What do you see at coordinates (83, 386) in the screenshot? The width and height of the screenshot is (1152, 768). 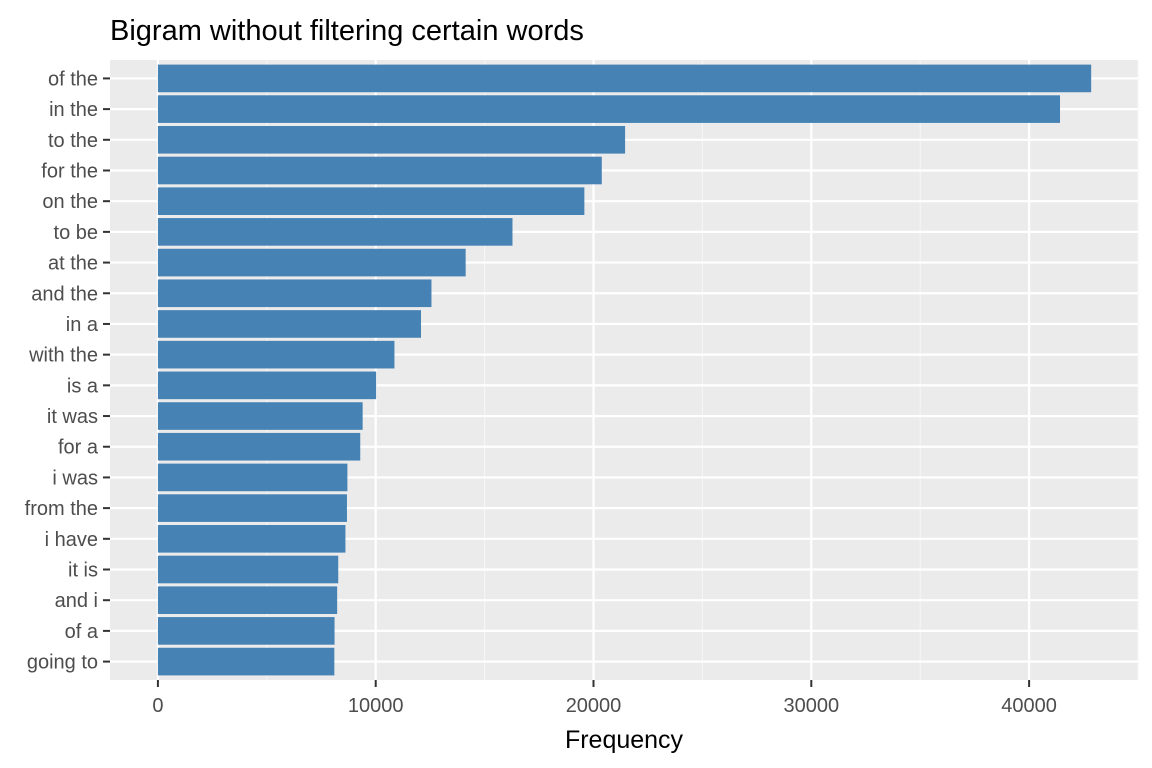 I see `y-tick-label: is a` at bounding box center [83, 386].